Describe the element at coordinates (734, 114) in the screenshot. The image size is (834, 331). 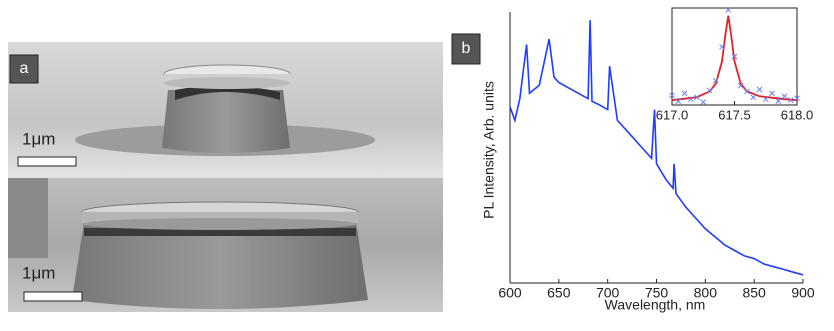
I see `x-tick-label: 617.5` at that location.